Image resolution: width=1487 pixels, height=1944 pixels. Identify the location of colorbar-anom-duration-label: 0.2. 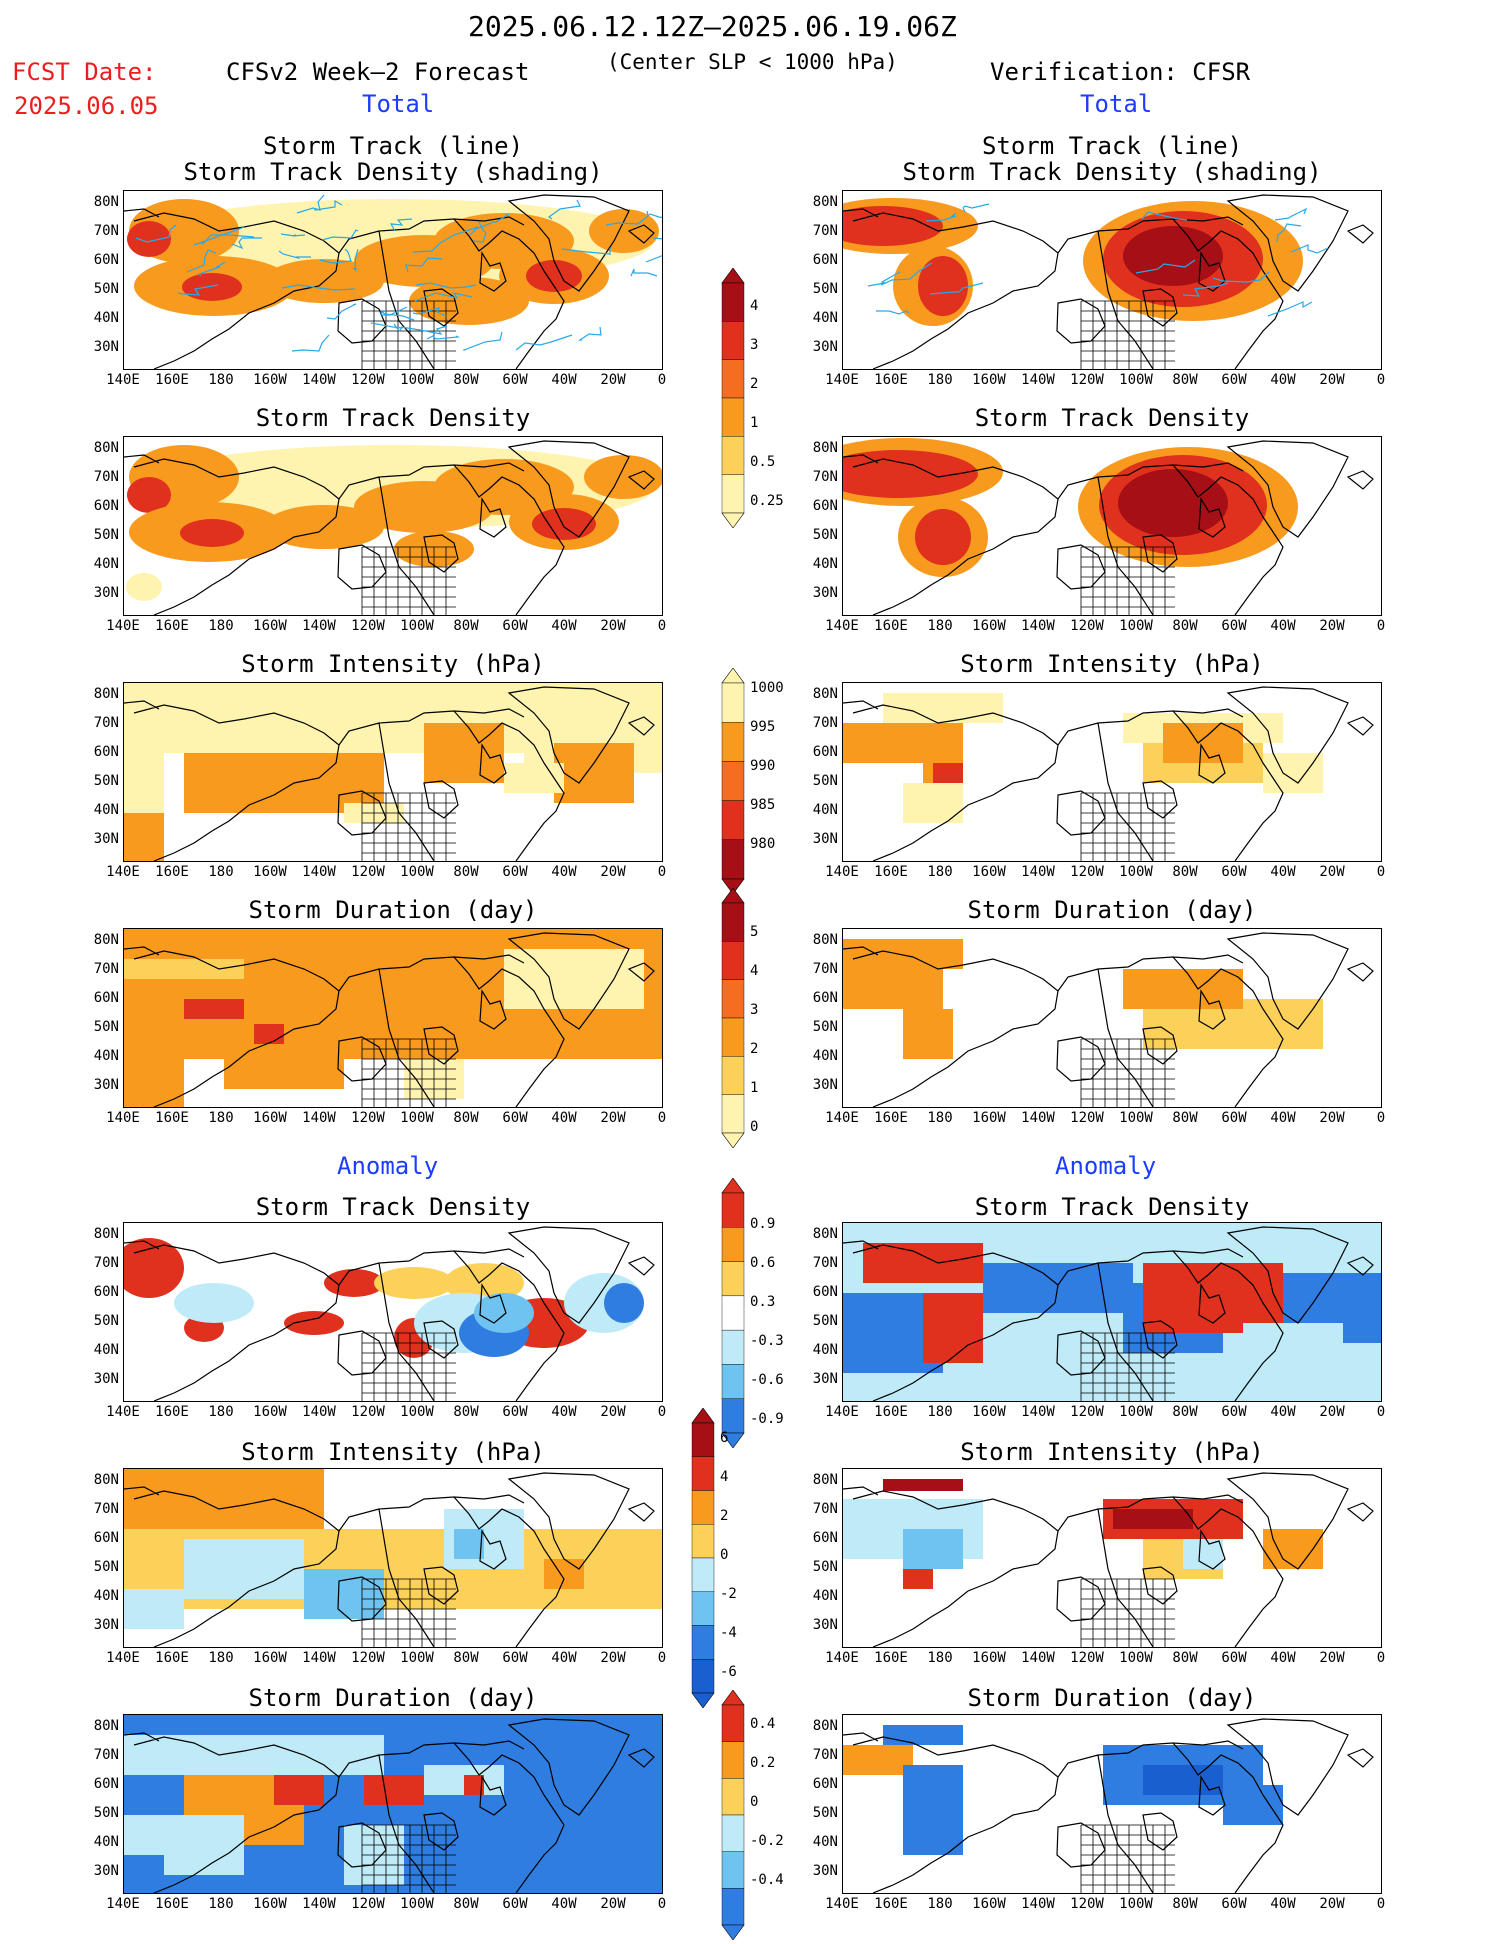
(763, 1763).